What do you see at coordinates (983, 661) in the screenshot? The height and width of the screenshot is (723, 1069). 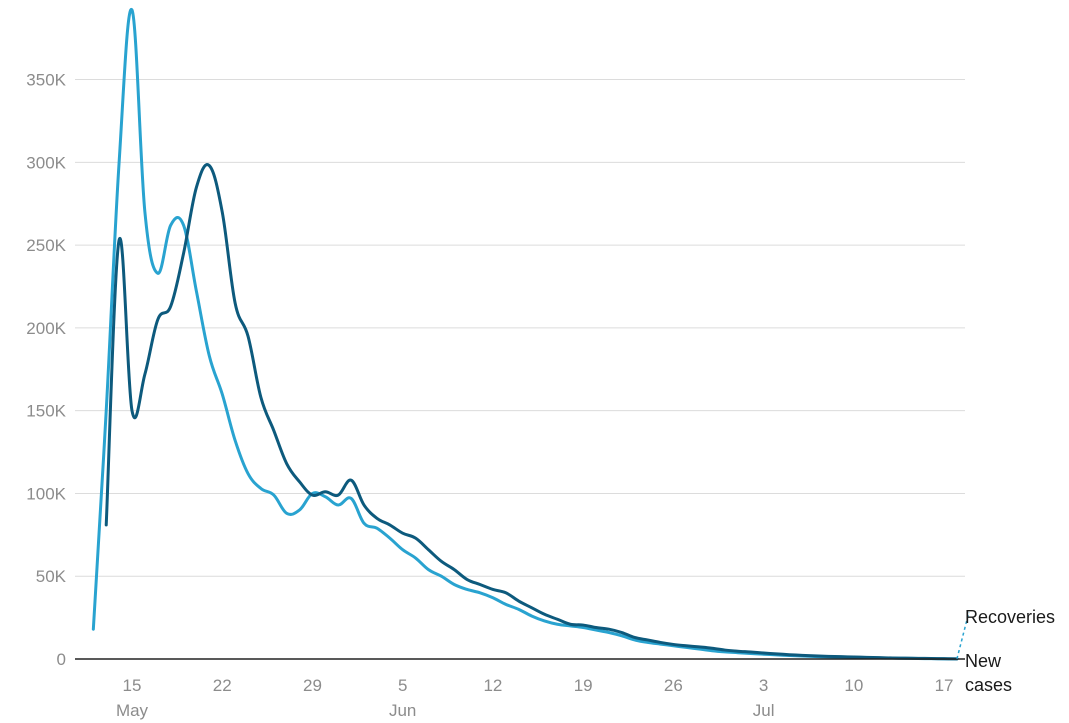 I see `series-label-new-cases-line1: New` at bounding box center [983, 661].